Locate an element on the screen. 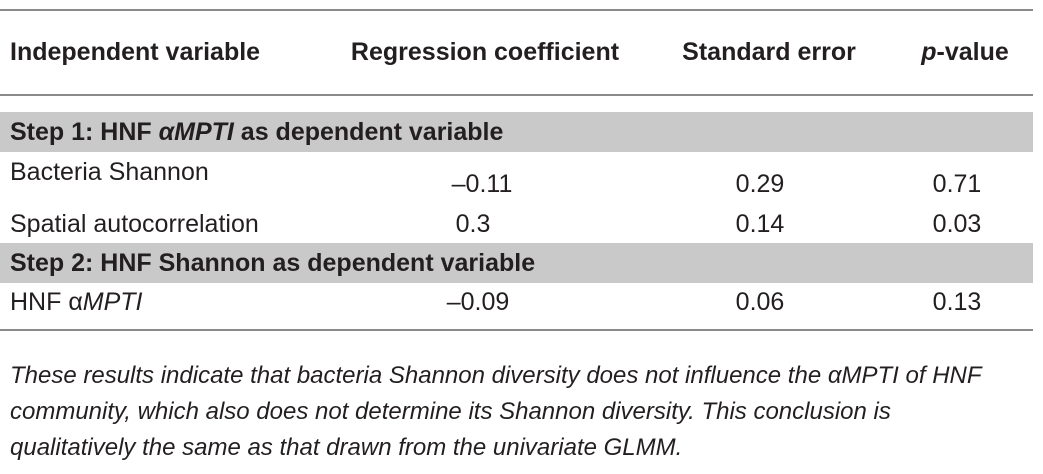 The width and height of the screenshot is (1043, 474). row-label: Spatial autocorrelation is located at coordinates (134, 224).